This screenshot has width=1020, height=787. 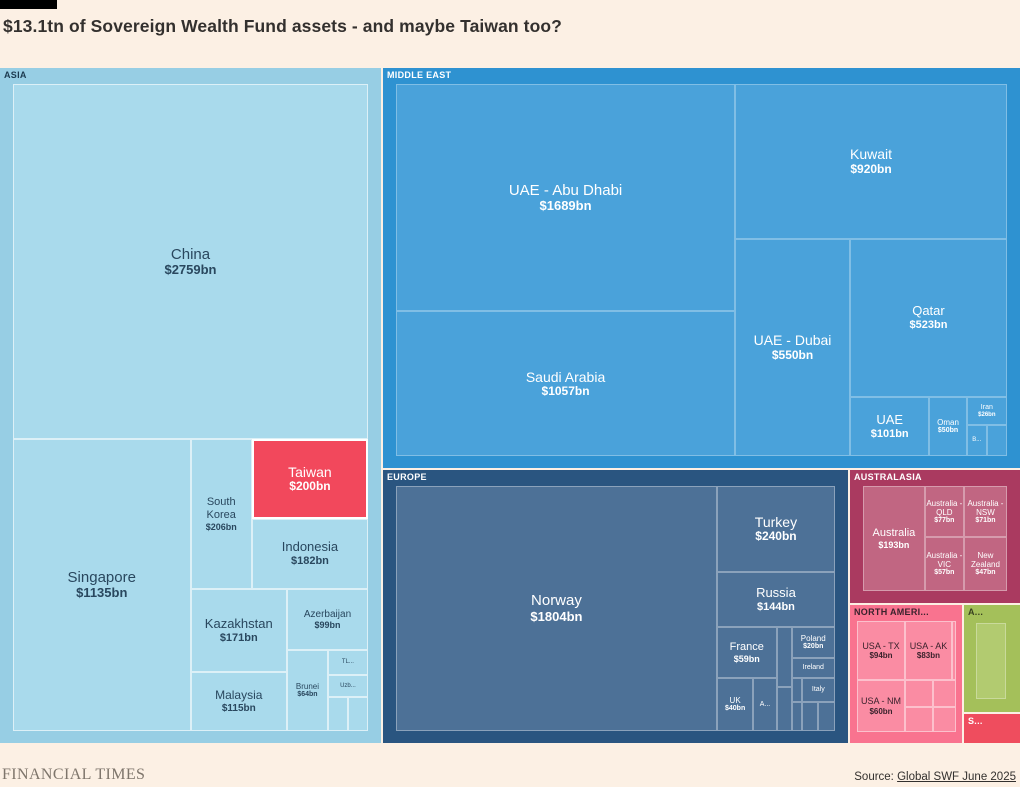 I want to click on cell-usa-tx: USA - TX $94bn, so click(x=881, y=651).